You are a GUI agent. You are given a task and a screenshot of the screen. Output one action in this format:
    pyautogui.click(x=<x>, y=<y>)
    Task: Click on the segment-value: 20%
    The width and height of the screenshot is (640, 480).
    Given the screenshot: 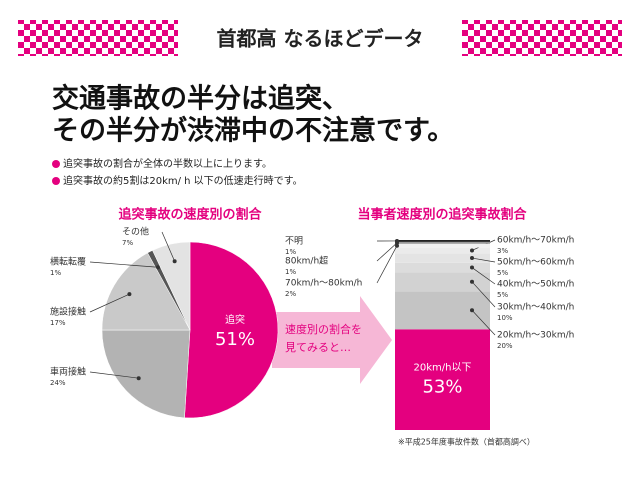 What is the action you would take?
    pyautogui.click(x=505, y=346)
    